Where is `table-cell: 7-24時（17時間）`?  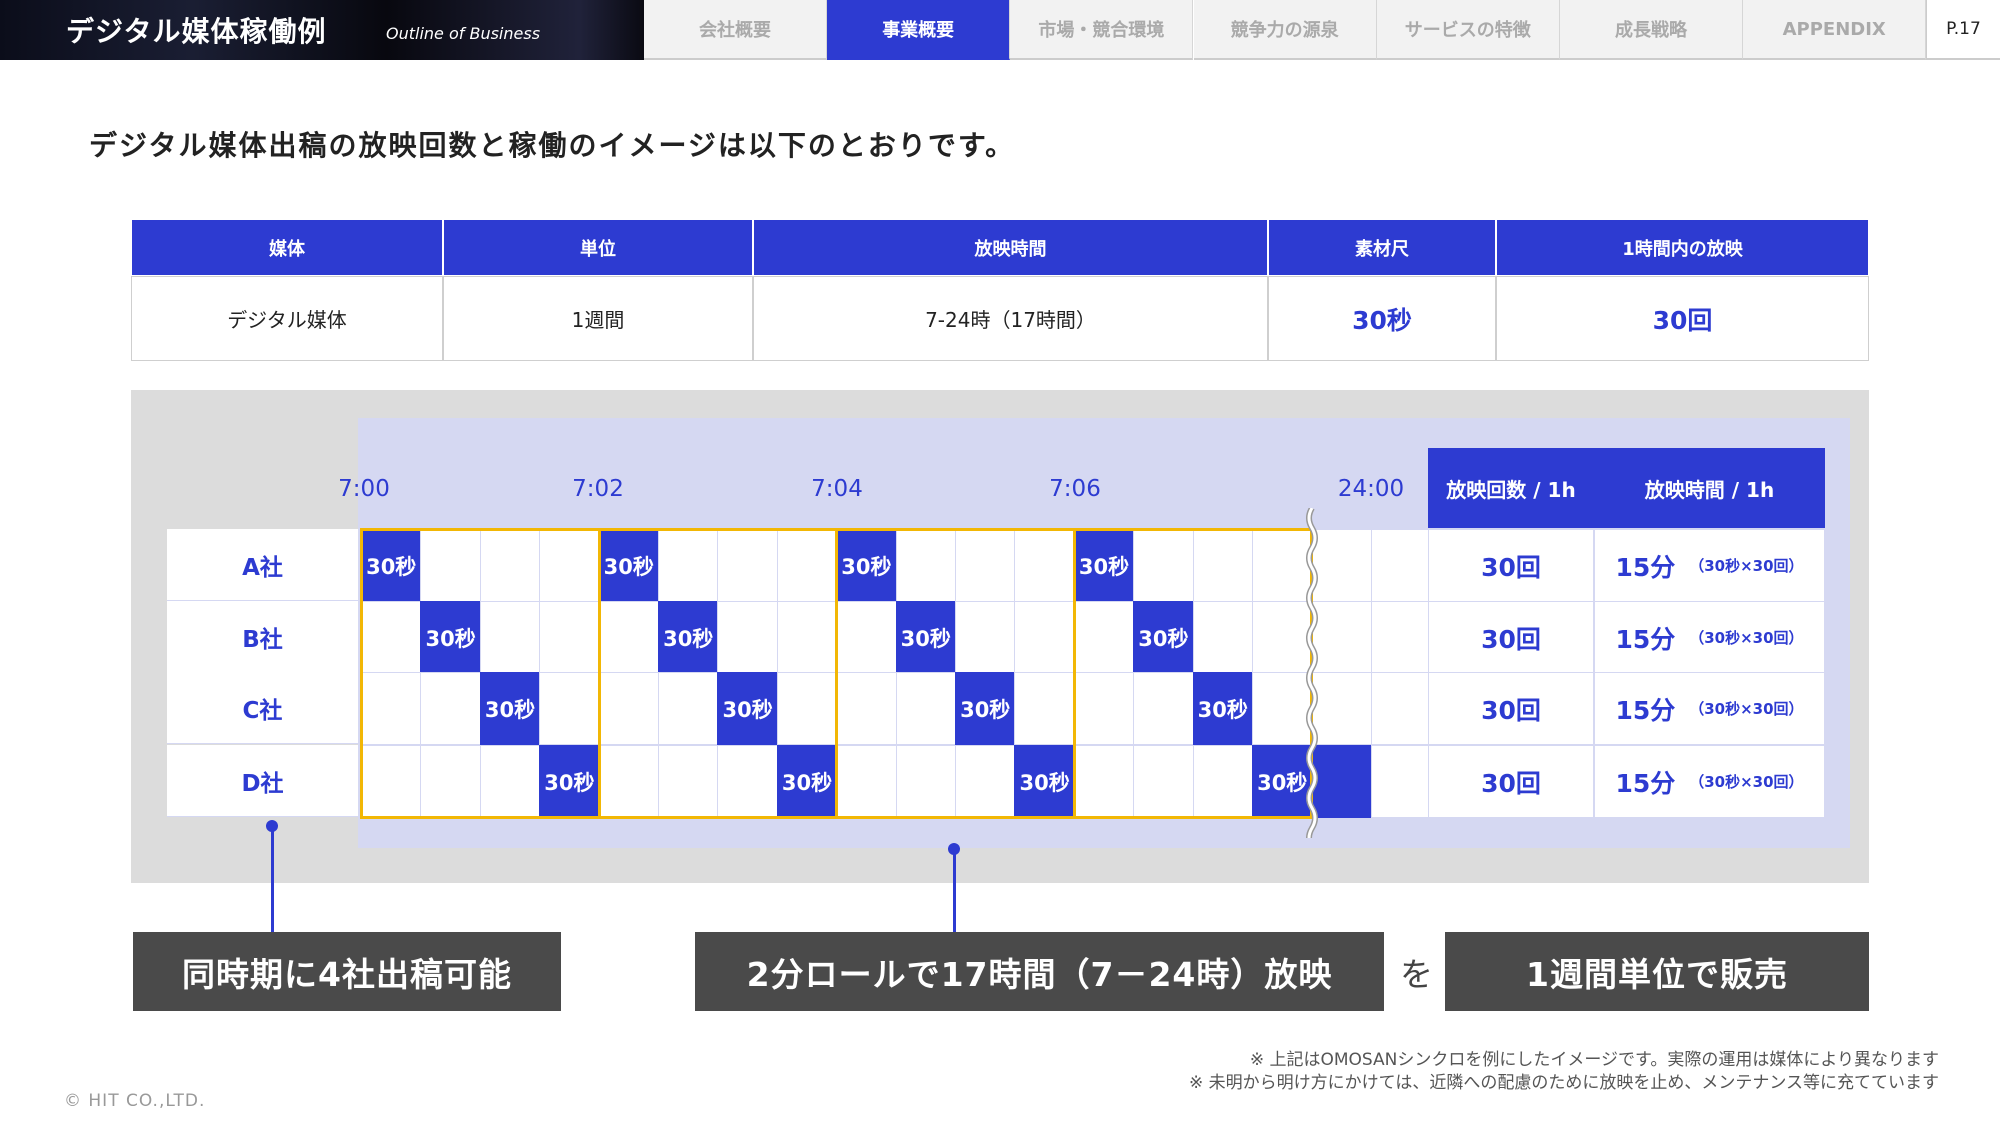
table-cell: 7-24時（17時間） is located at coordinates (1010, 318).